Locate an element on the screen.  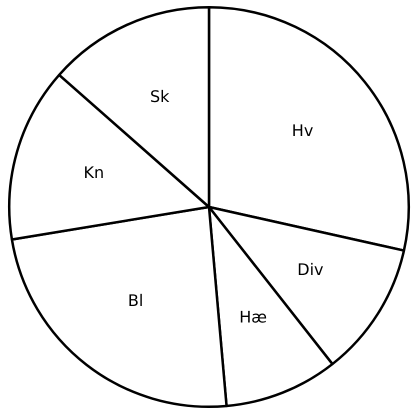
slice-label: Sk is located at coordinates (160, 96).